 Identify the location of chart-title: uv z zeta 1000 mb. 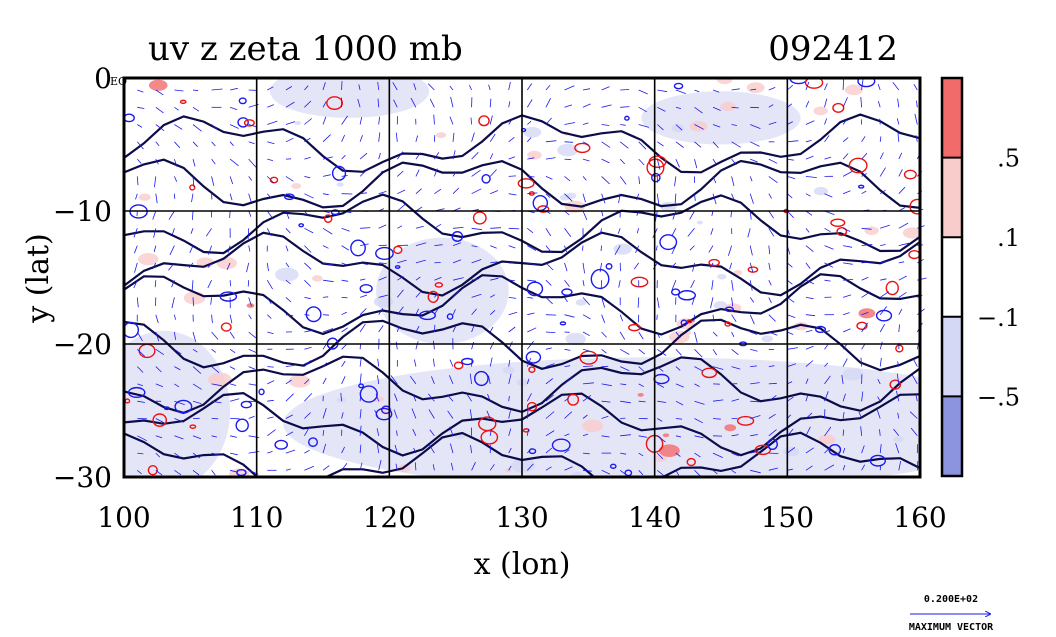
(305, 49).